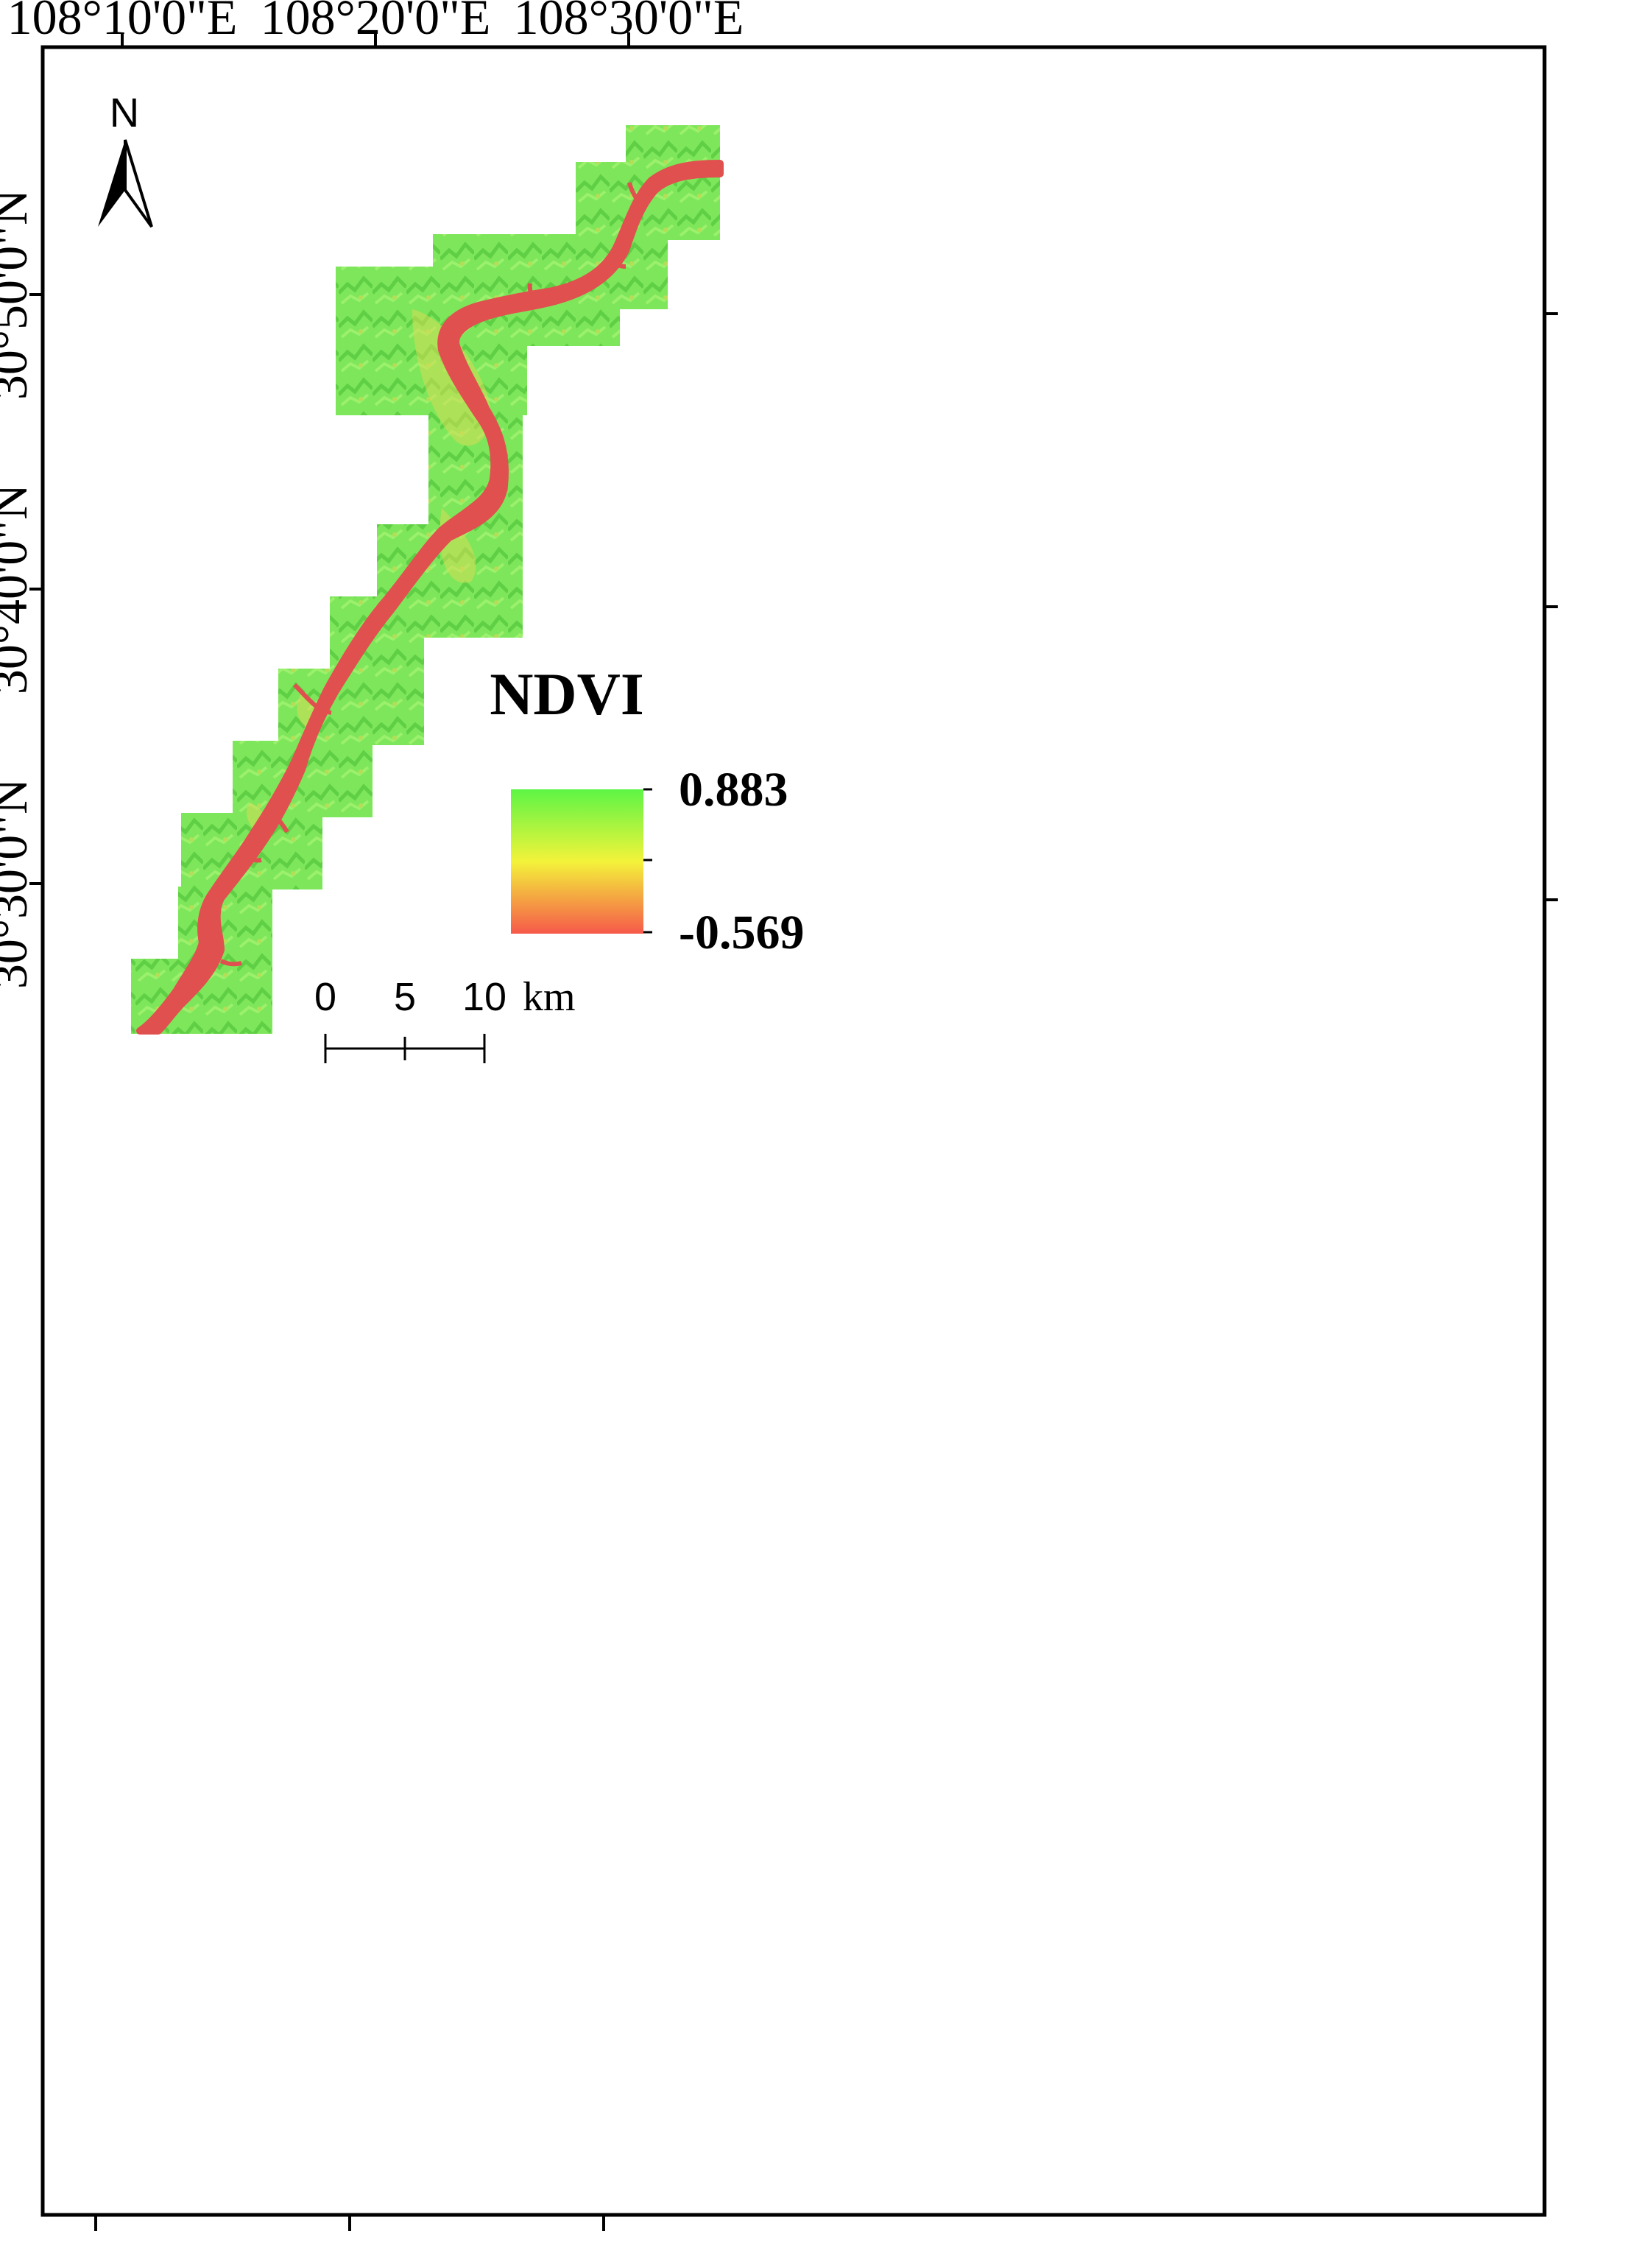  I want to click on lat-label-2: 30°40'0"N, so click(19, 589).